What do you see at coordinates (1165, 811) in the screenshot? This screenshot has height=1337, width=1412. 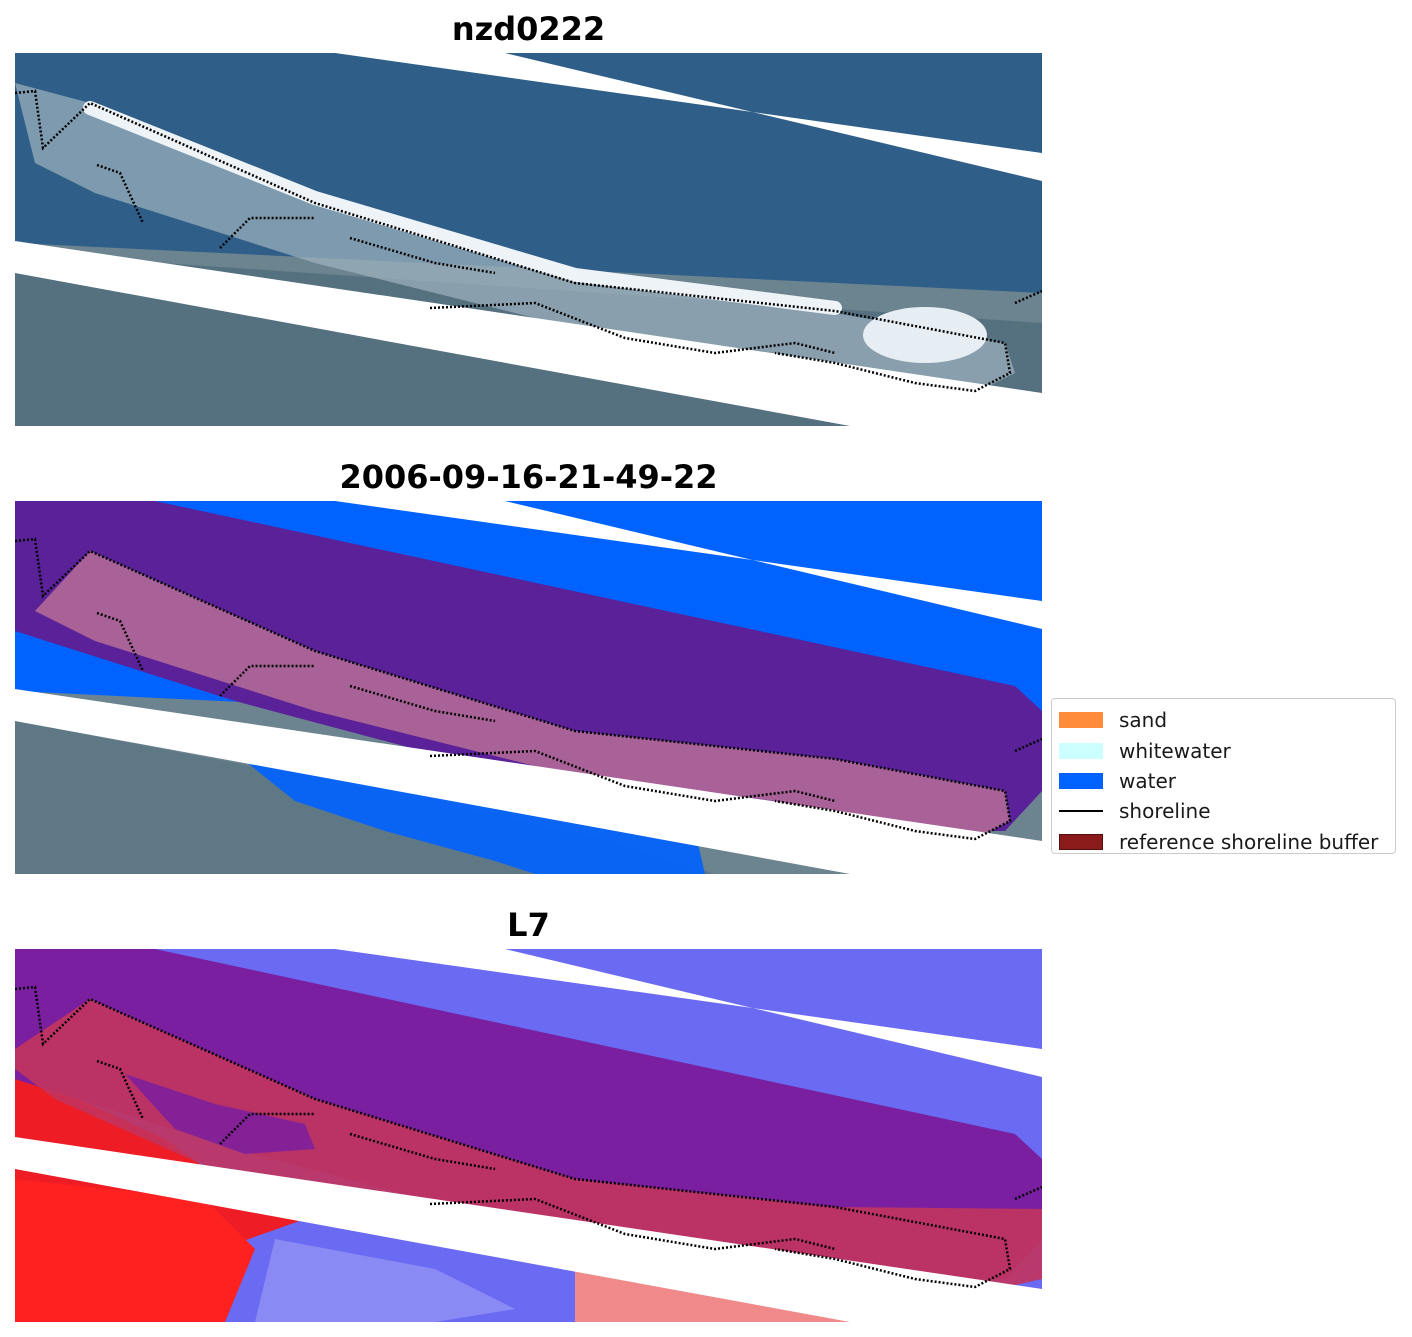 I see `legend-label: shoreline` at bounding box center [1165, 811].